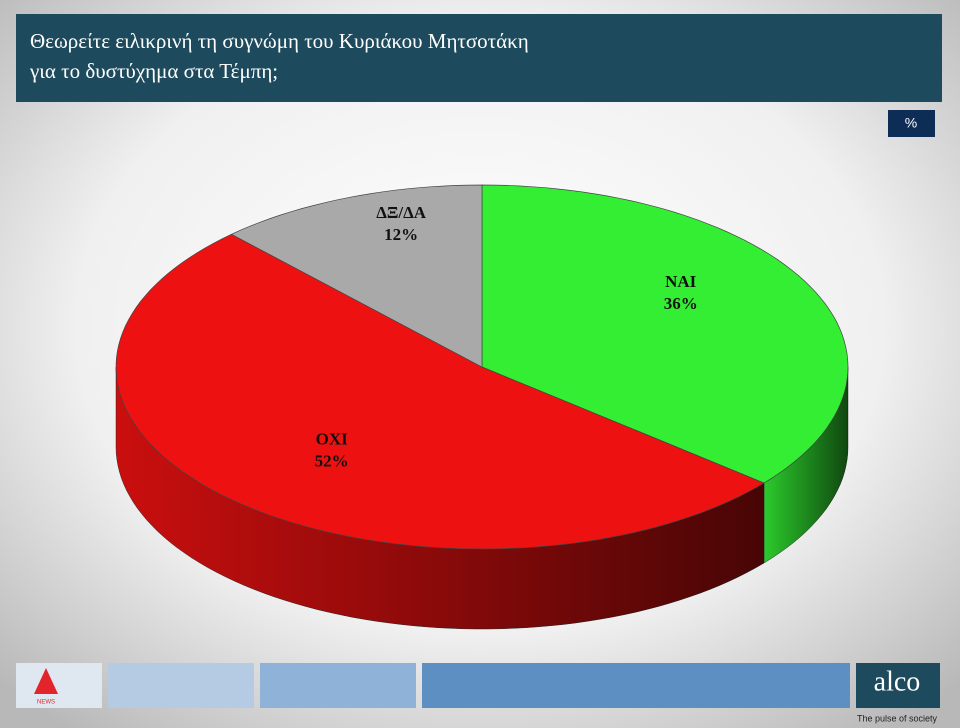  I want to click on footer: NEWS alco The pulse of society, so click(478, 693).